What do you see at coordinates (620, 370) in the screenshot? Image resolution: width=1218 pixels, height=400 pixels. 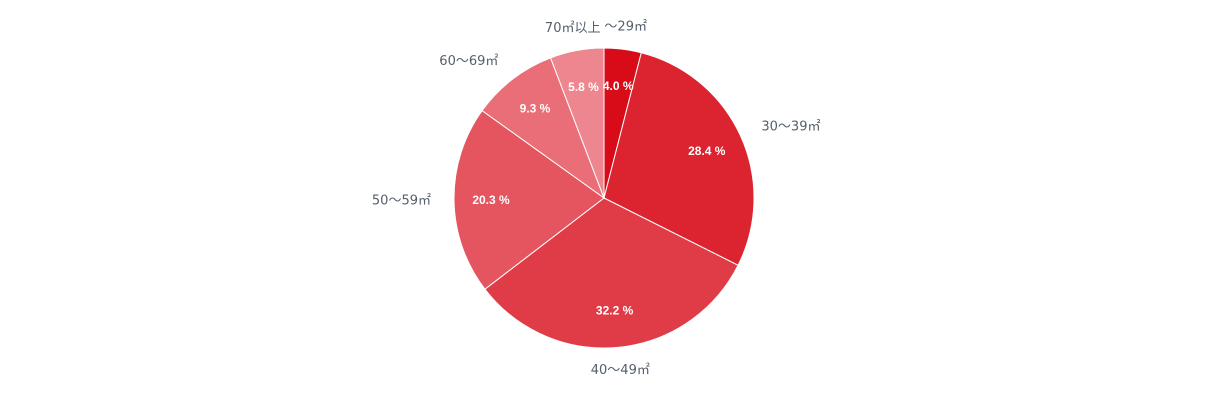 I see `slice-category-label: 40〜49㎡` at bounding box center [620, 370].